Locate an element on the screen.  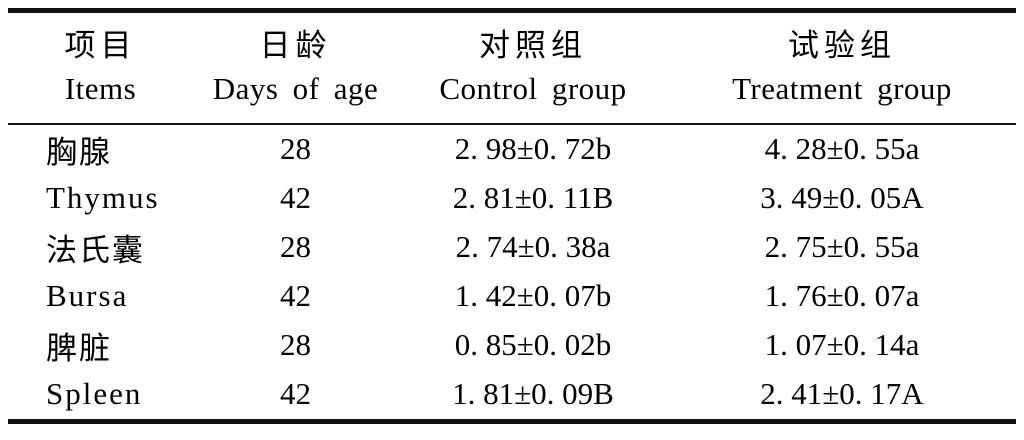
header-items-en: Items is located at coordinates (100, 88).